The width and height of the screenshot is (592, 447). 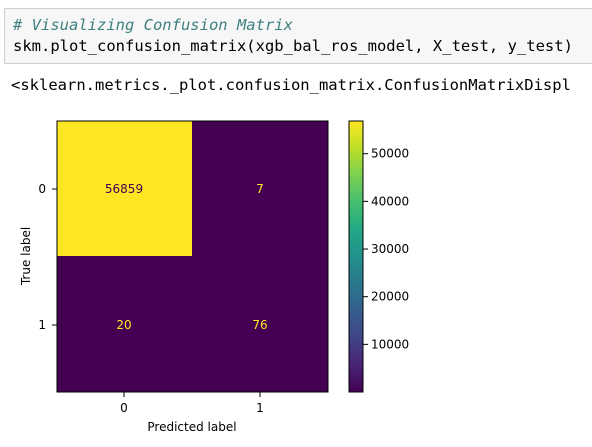 I want to click on matrix-cell-true1-pred0, so click(x=124, y=324).